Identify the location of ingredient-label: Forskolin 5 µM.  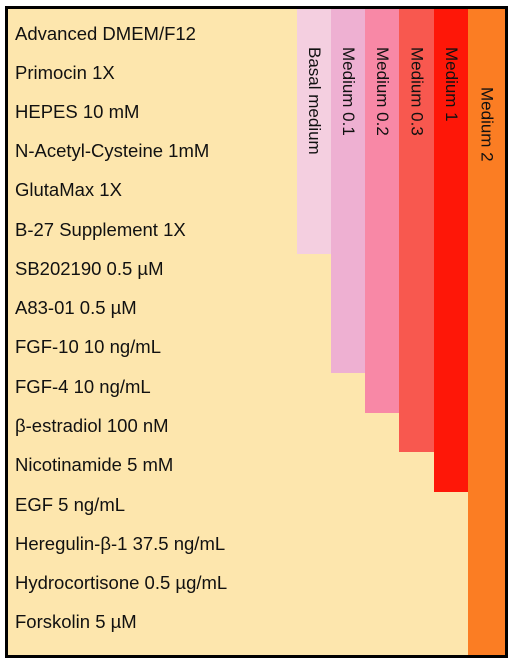
(76, 621).